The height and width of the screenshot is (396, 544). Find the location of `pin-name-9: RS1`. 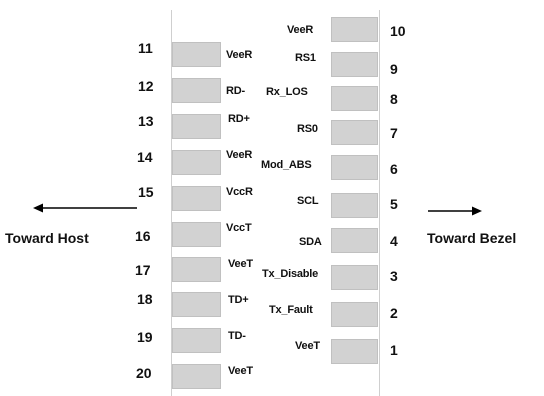

pin-name-9: RS1 is located at coordinates (305, 58).